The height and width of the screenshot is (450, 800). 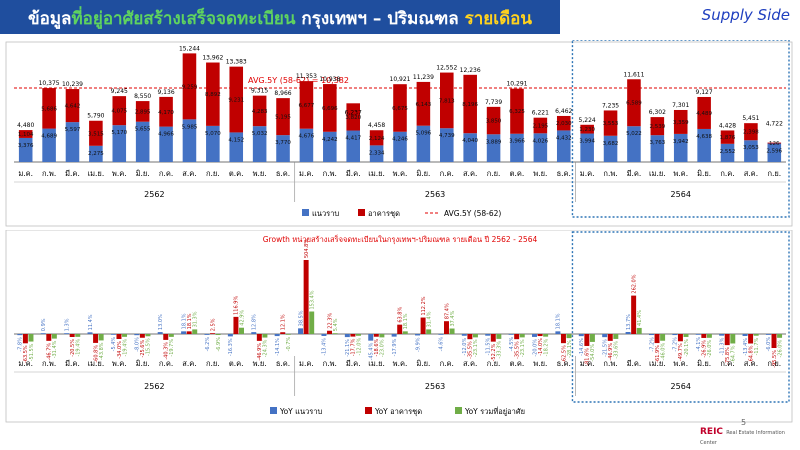 I want to click on growth-label-s2-14: -12.0%, so click(x=359, y=347).